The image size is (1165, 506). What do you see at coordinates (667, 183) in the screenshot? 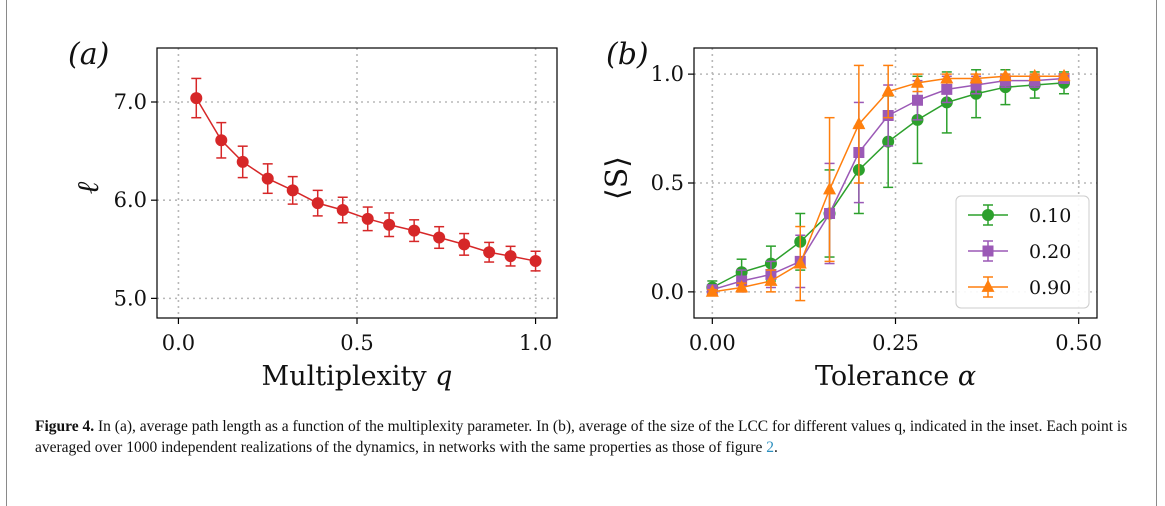
I see `y-tick-label: 0.5` at bounding box center [667, 183].